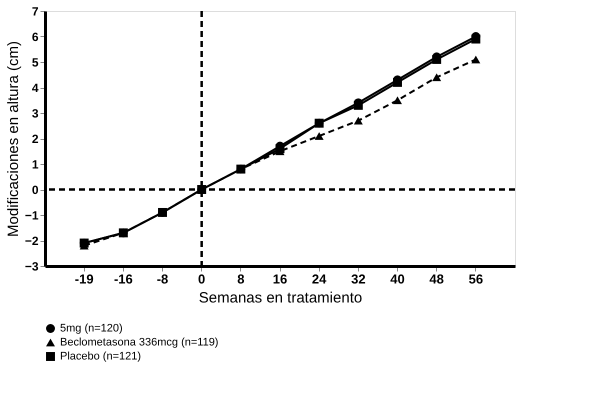 The height and width of the screenshot is (405, 595). Describe the element at coordinates (13, 139) in the screenshot. I see `y-axis-title: Modificaciones en altura (cm)` at that location.